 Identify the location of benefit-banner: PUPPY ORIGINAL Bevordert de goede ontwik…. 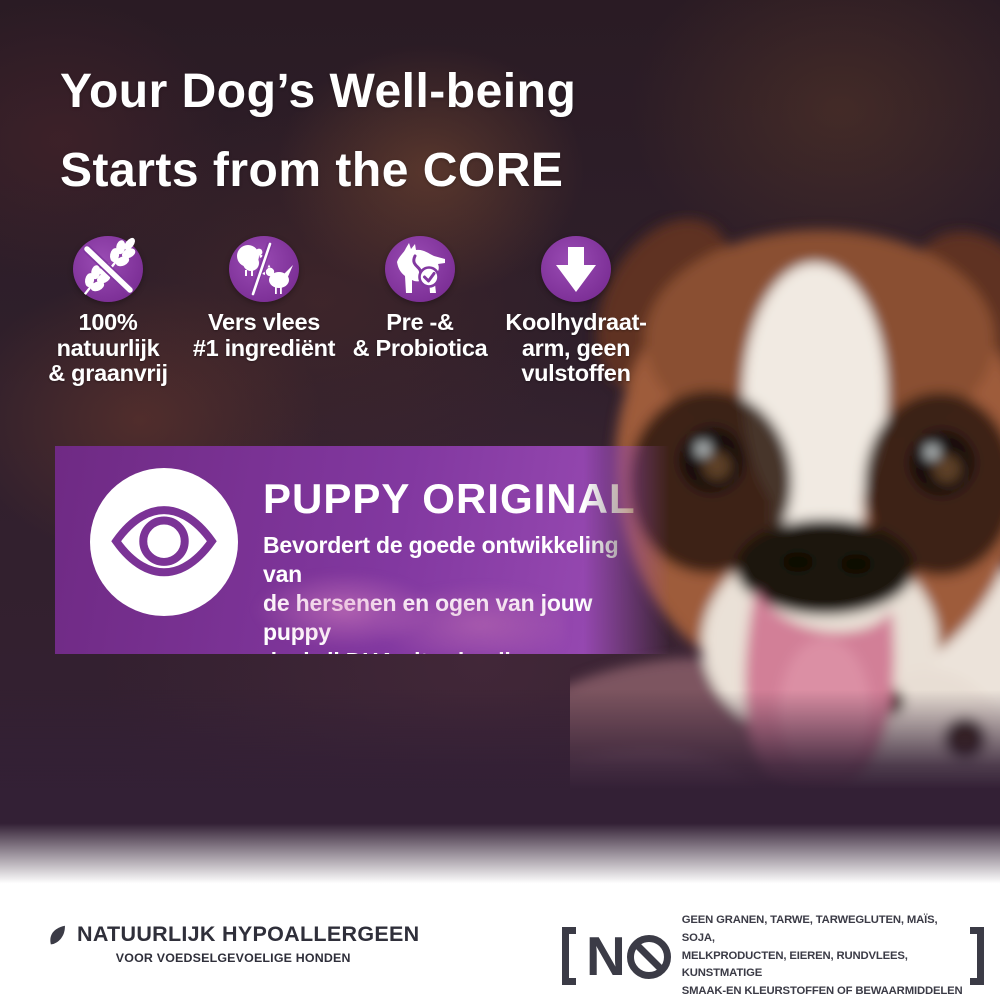
(362, 560).